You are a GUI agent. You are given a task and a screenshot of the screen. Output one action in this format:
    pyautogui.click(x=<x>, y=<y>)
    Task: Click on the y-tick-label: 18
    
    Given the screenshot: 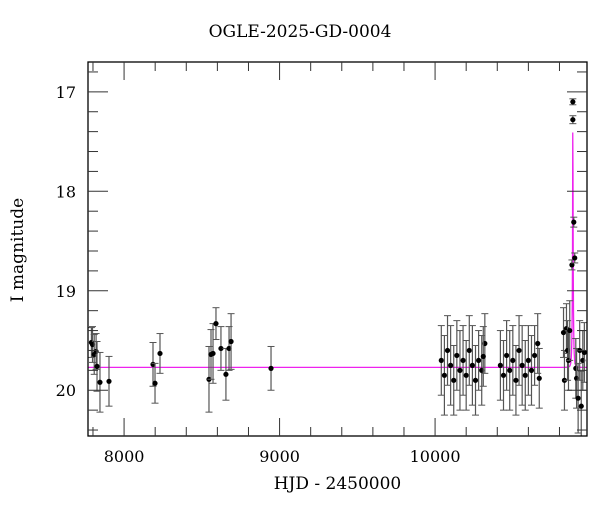 What is the action you would take?
    pyautogui.click(x=66, y=191)
    